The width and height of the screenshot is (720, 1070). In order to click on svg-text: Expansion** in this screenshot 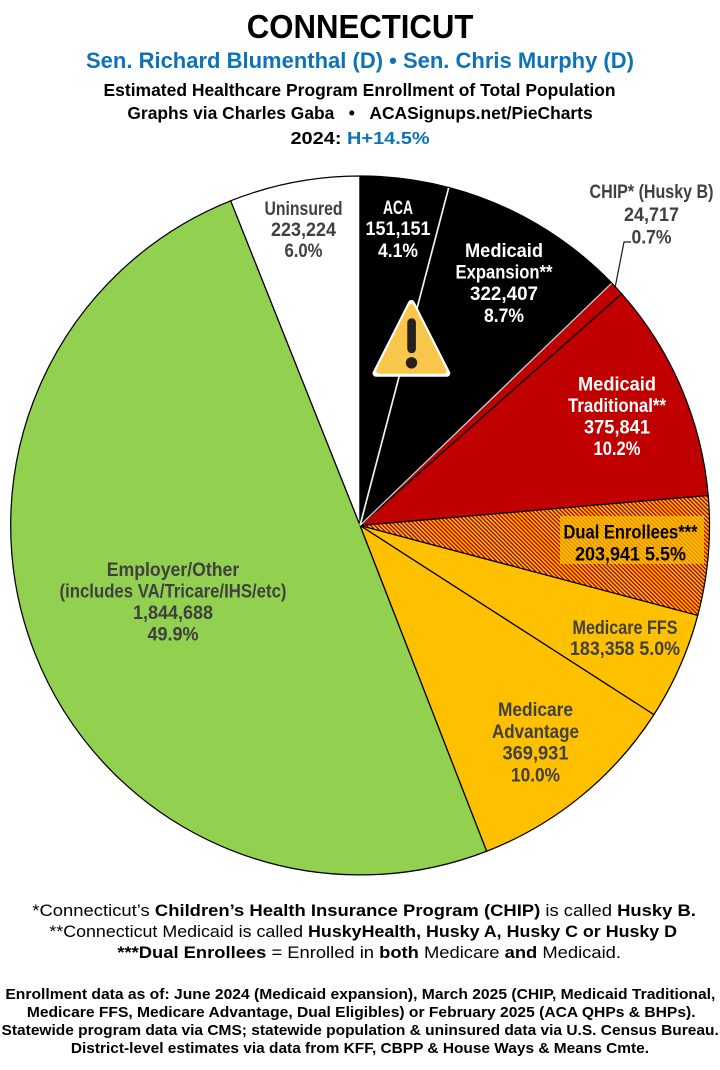, I will do `click(505, 273)`.